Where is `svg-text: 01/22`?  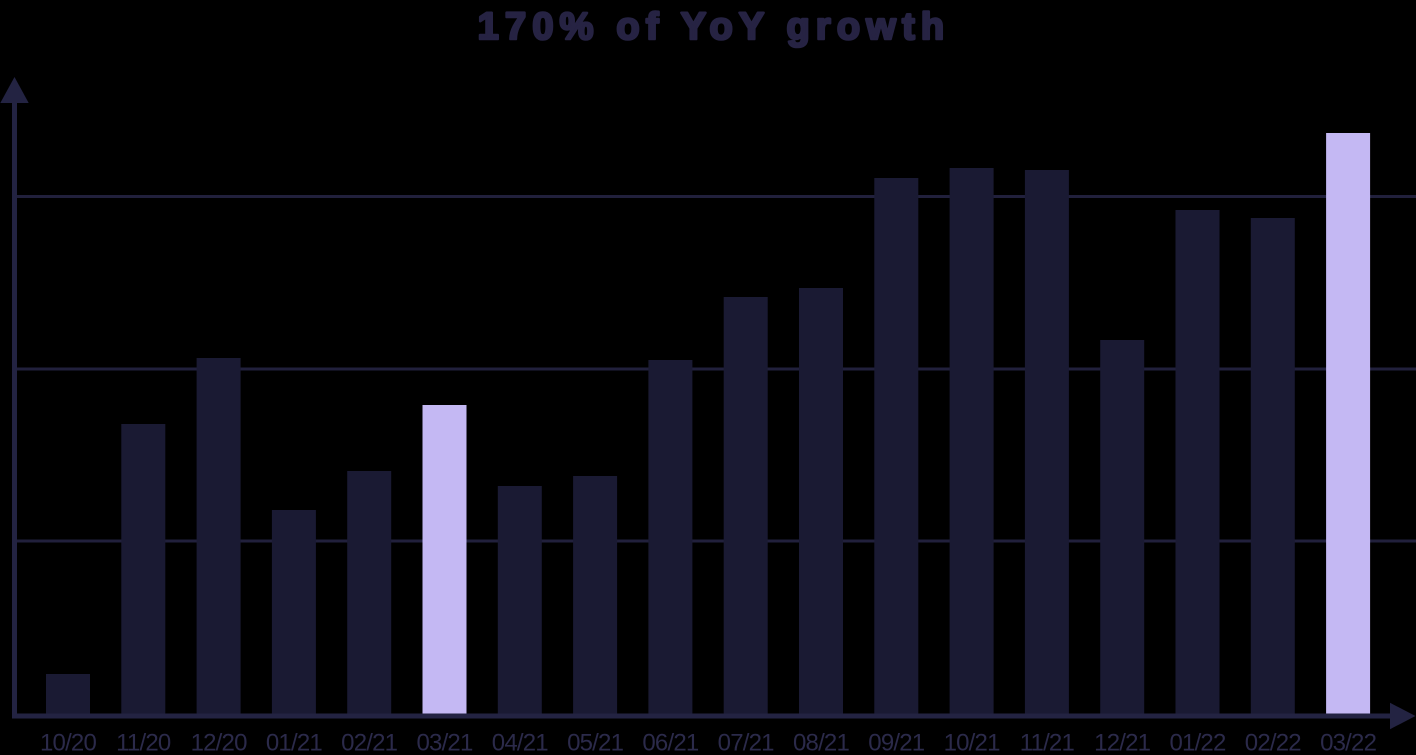
svg-text: 01/22 is located at coordinates (1197, 742).